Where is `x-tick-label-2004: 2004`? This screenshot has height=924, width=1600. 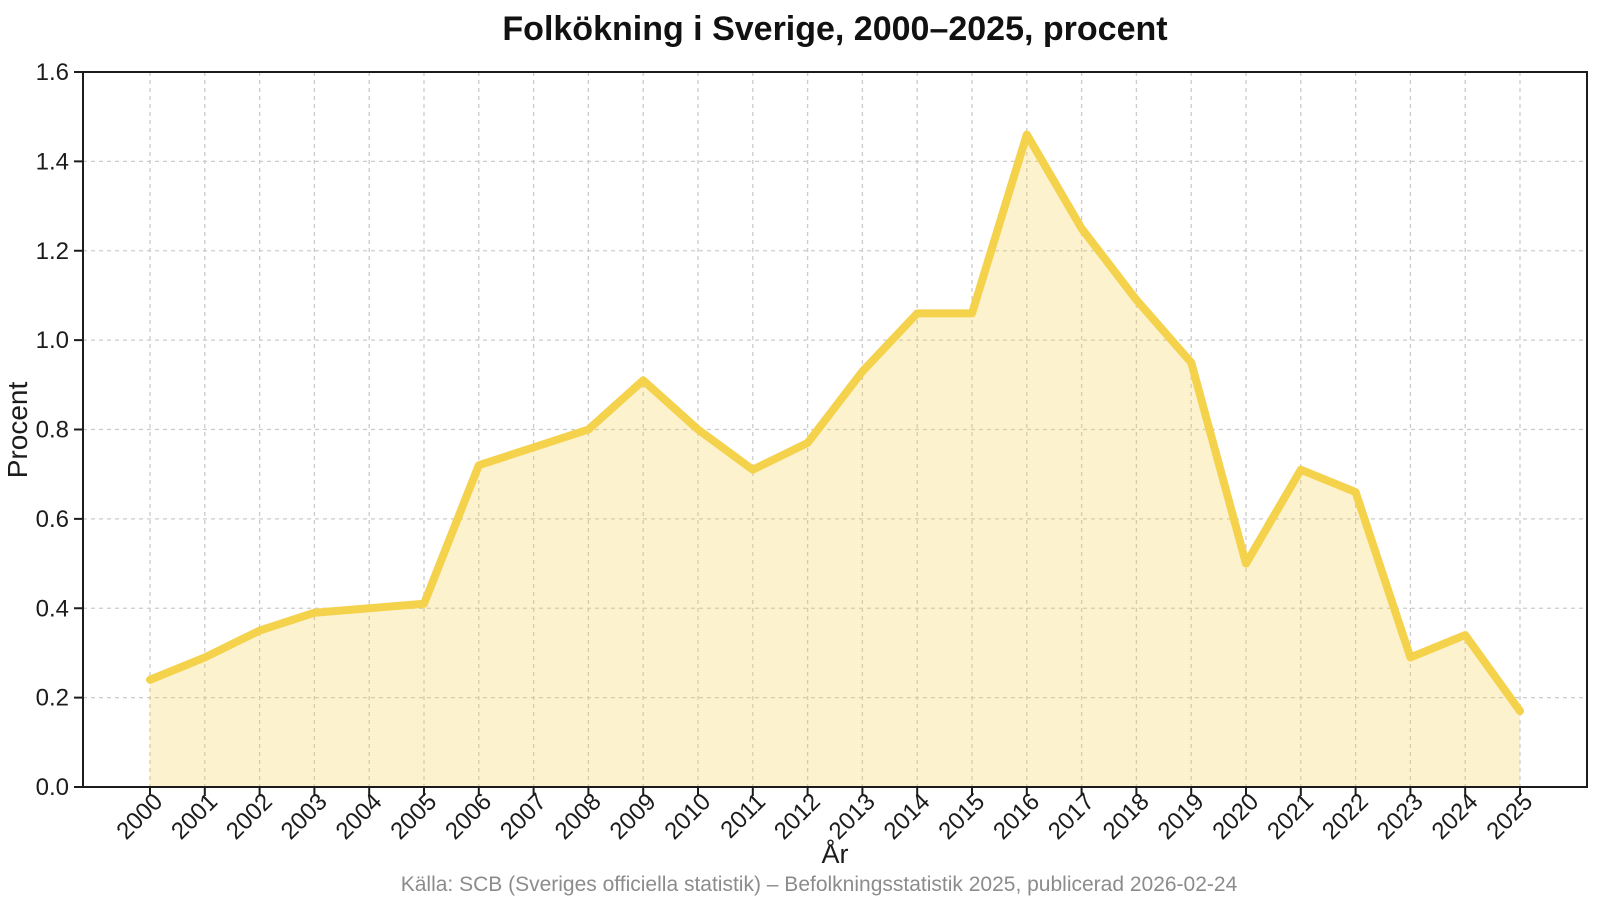
x-tick-label-2004: 2004 is located at coordinates (359, 816).